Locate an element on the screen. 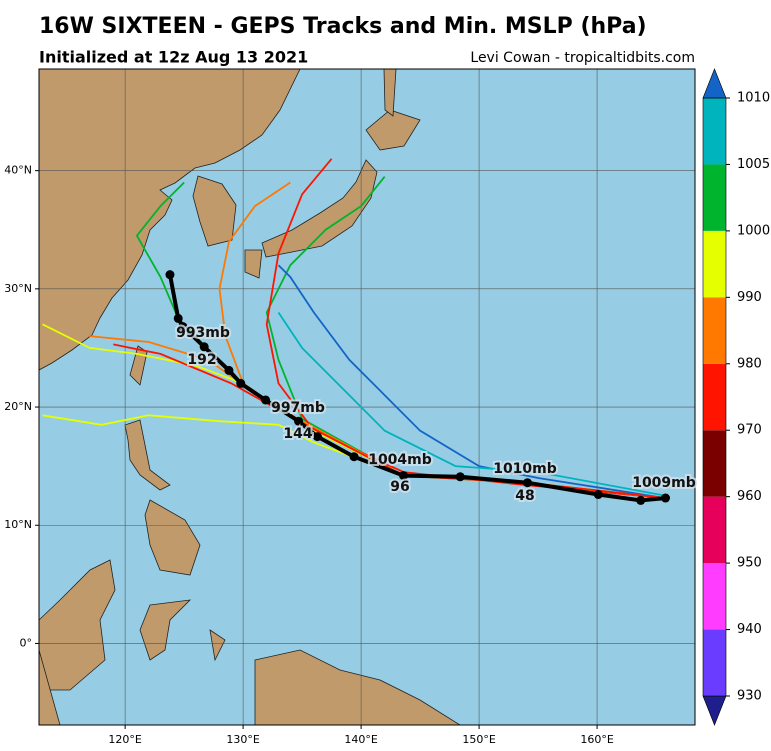 The image size is (771, 751). track-annotation: 192 is located at coordinates (201, 360).